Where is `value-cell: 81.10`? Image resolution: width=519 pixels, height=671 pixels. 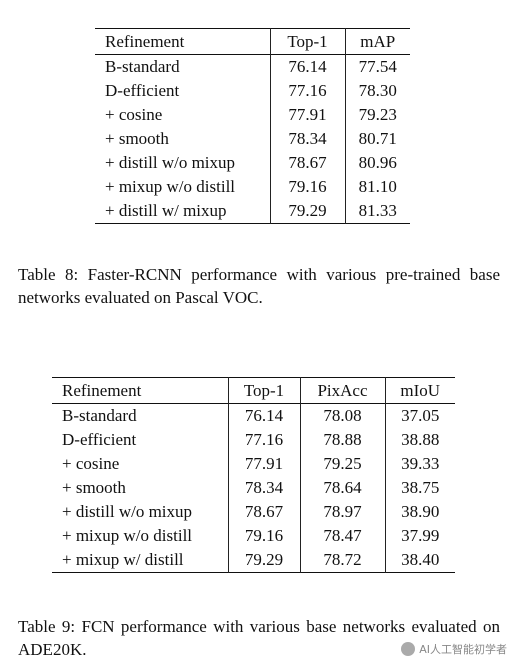 value-cell: 81.10 is located at coordinates (377, 187).